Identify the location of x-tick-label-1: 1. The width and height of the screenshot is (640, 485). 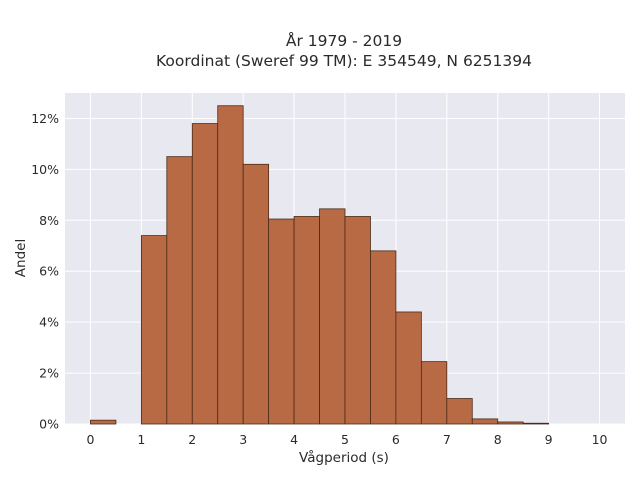
(141, 439).